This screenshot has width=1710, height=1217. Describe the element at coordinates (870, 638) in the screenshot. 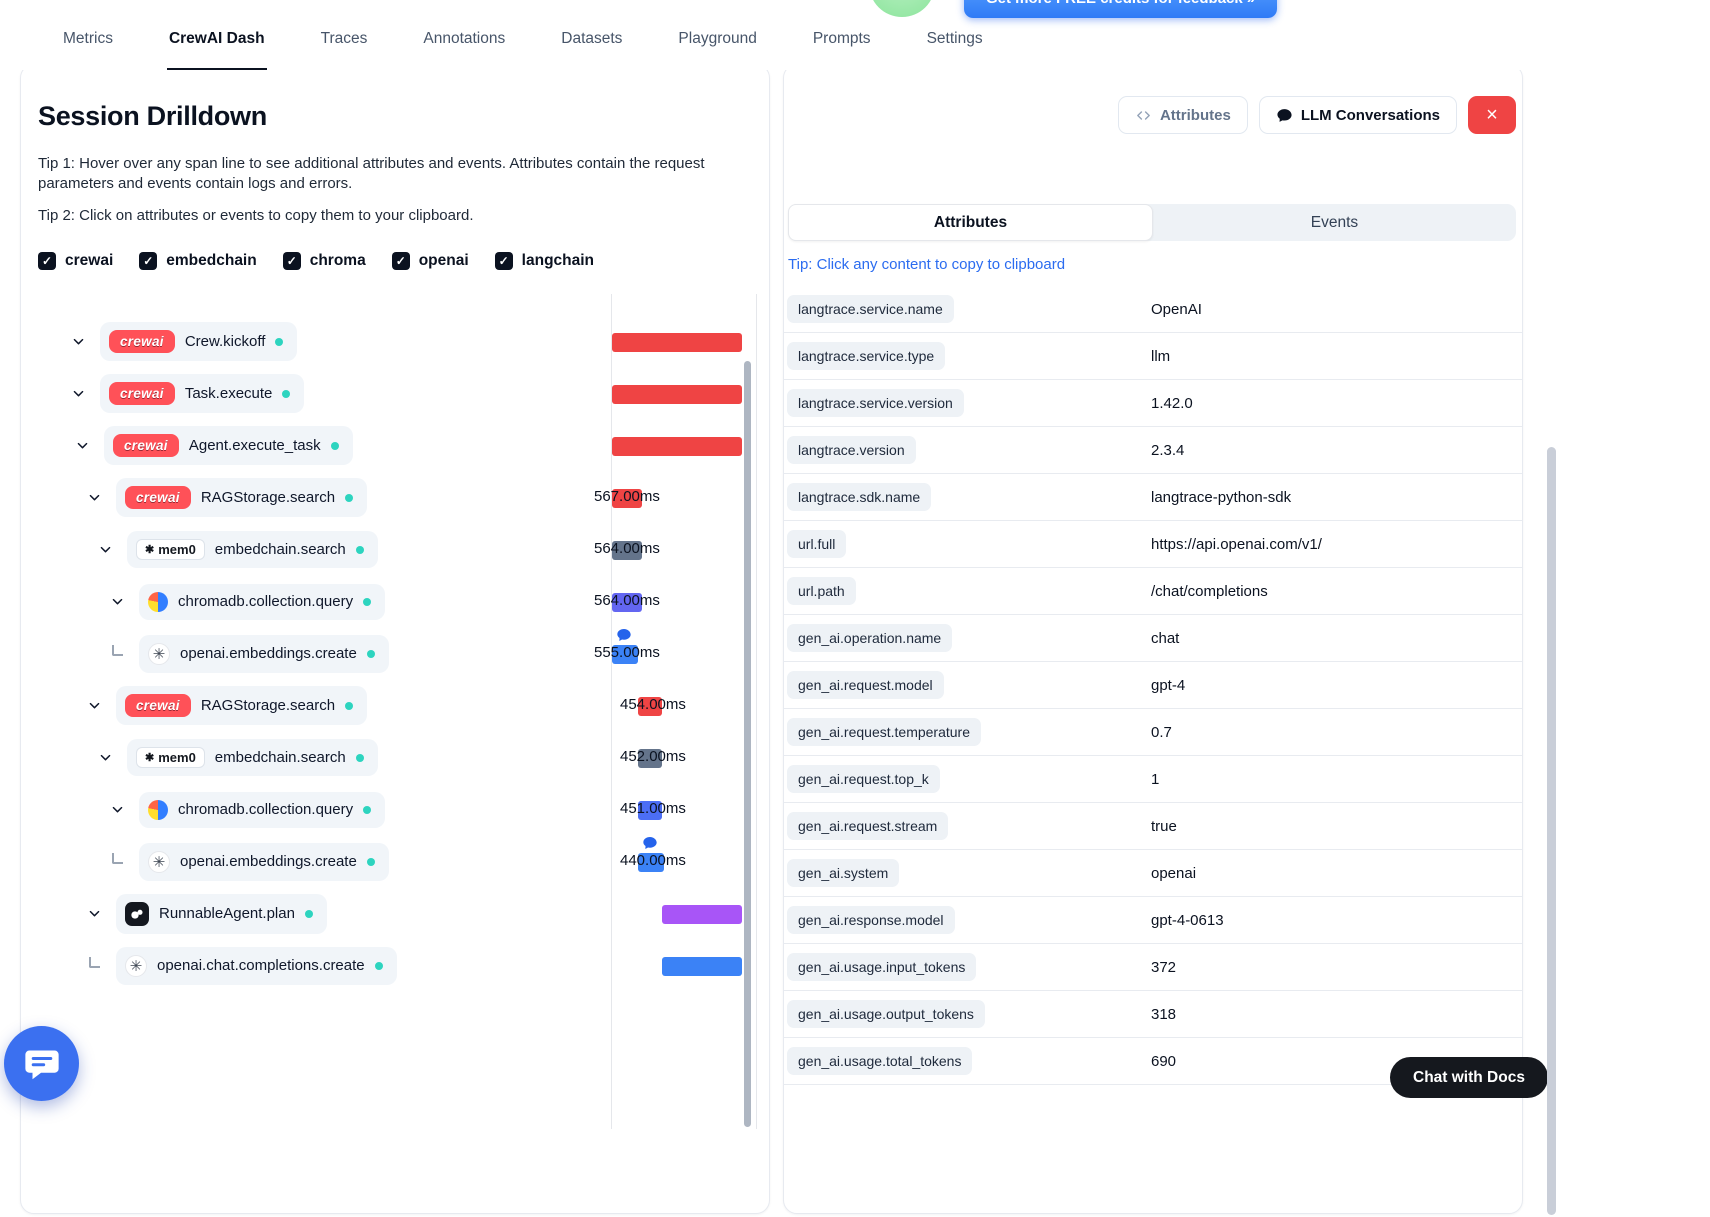

I see `attr-key: gen_ai.operation.name` at that location.